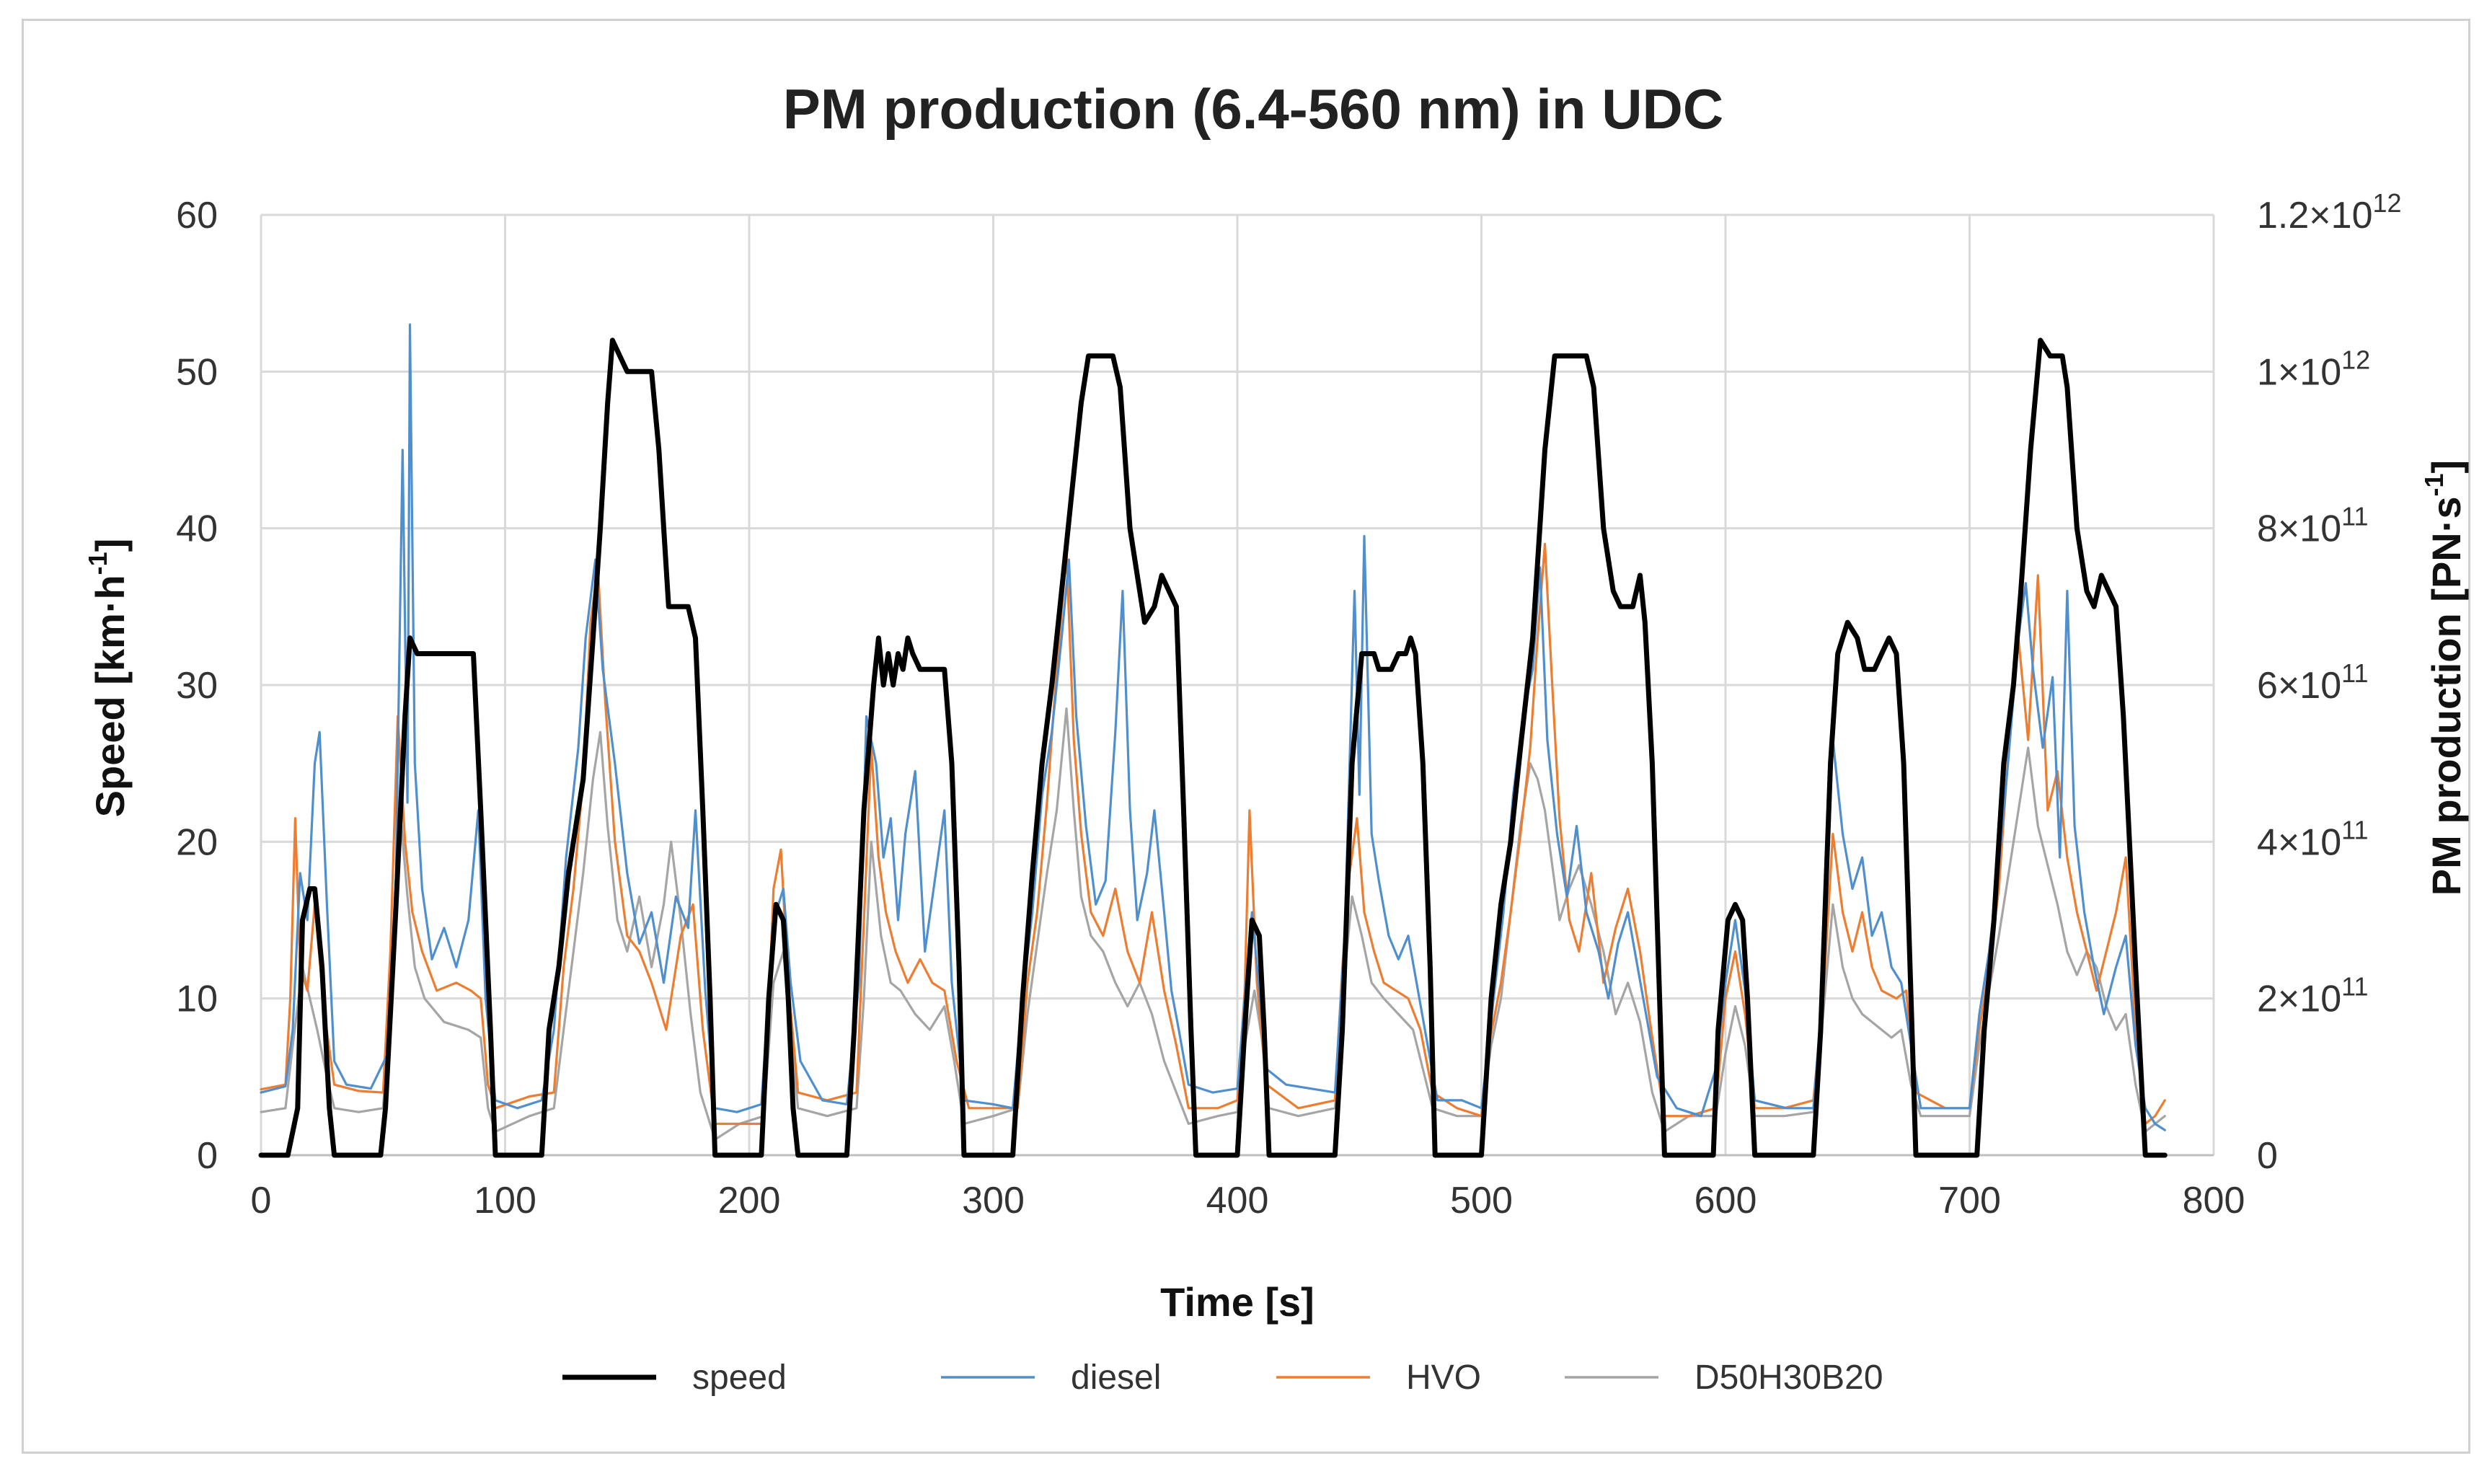  I want to click on x-tick-label: 100, so click(505, 1201).